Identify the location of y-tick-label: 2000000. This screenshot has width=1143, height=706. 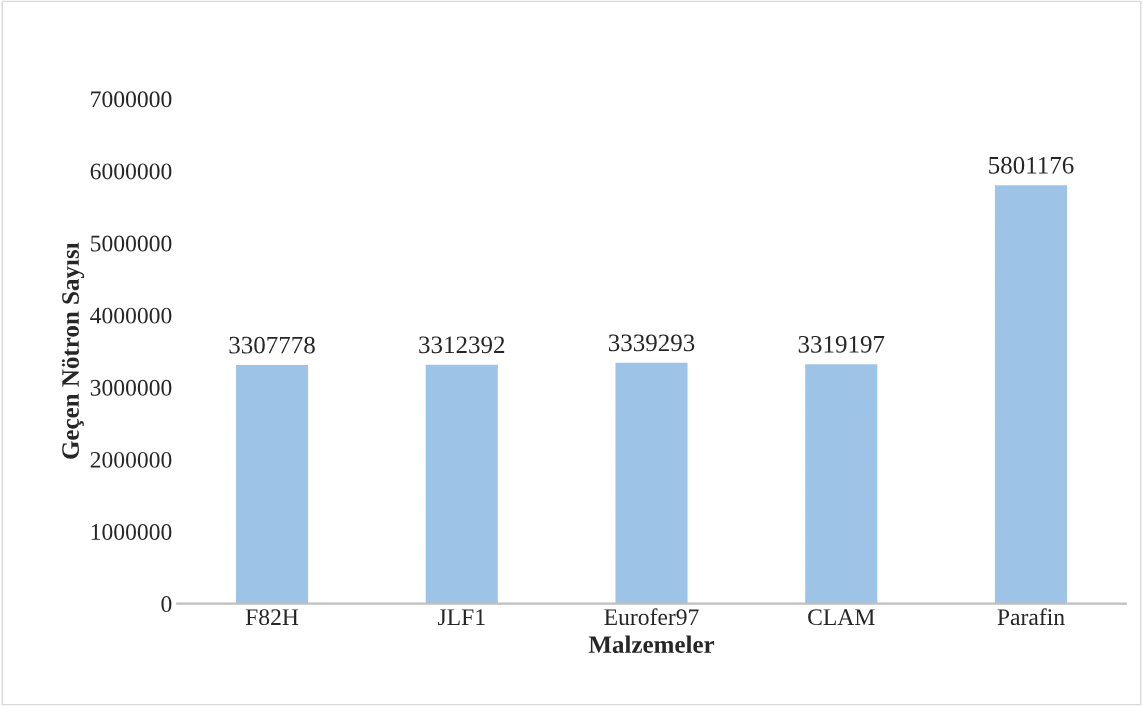
(131, 459).